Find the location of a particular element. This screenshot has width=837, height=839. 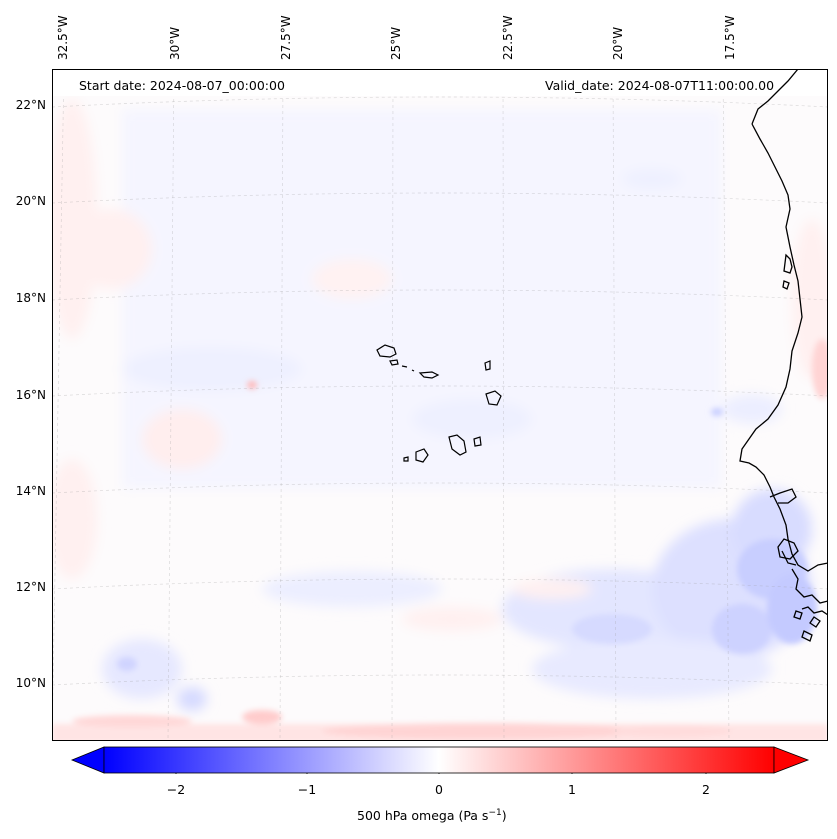

colorbar-title-exponent: −1 is located at coordinates (495, 813).